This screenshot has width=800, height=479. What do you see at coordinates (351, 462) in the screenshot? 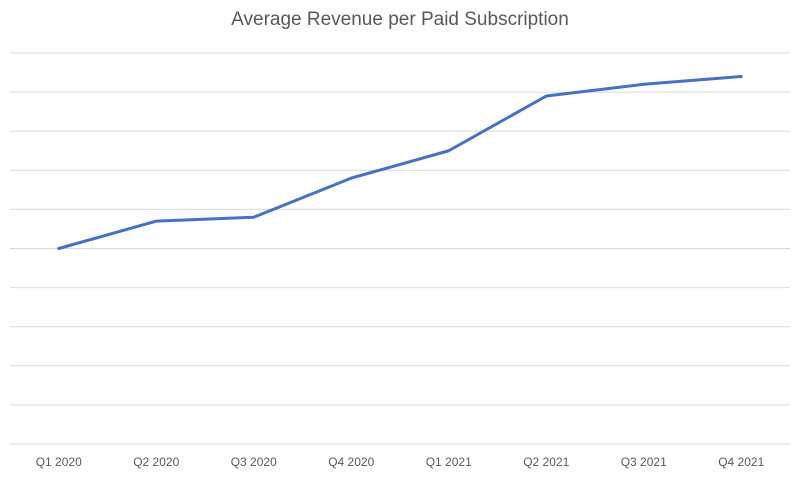
I see `x-tick-label: Q4 2020` at bounding box center [351, 462].